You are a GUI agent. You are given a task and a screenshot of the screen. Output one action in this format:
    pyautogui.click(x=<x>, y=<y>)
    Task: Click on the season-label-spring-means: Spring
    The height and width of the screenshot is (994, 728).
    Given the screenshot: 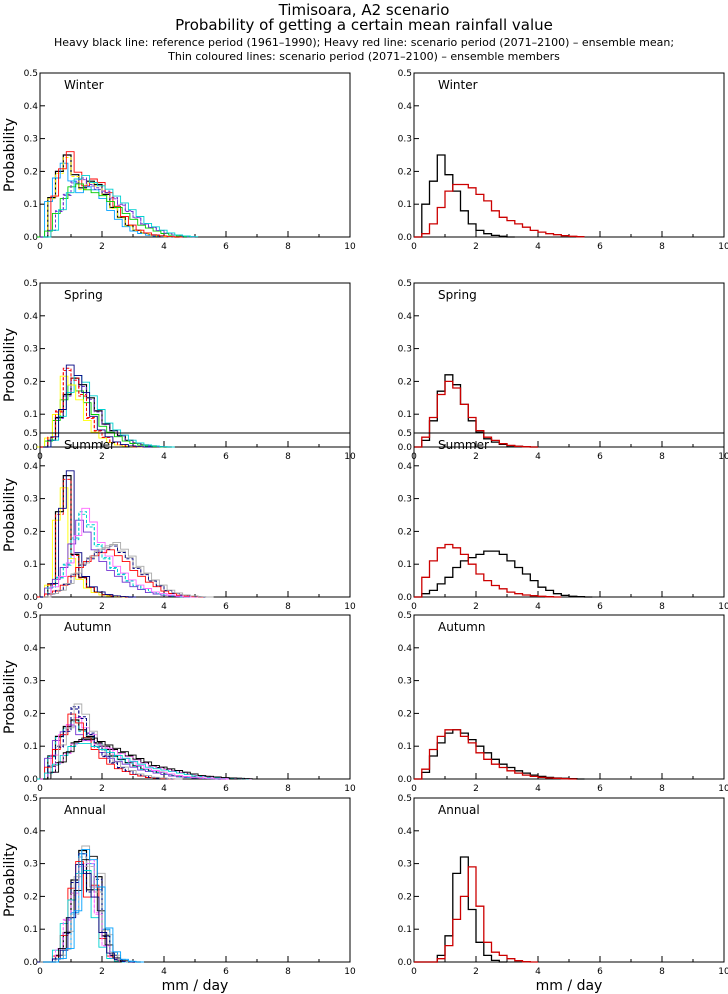 What is the action you would take?
    pyautogui.click(x=457, y=295)
    